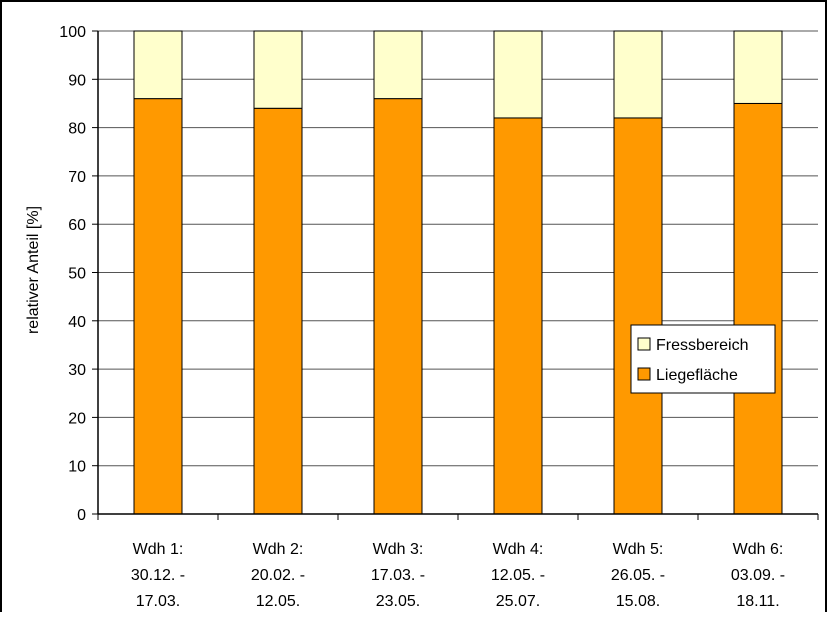 The image size is (827, 617). I want to click on y-tick-label: 60, so click(77, 225).